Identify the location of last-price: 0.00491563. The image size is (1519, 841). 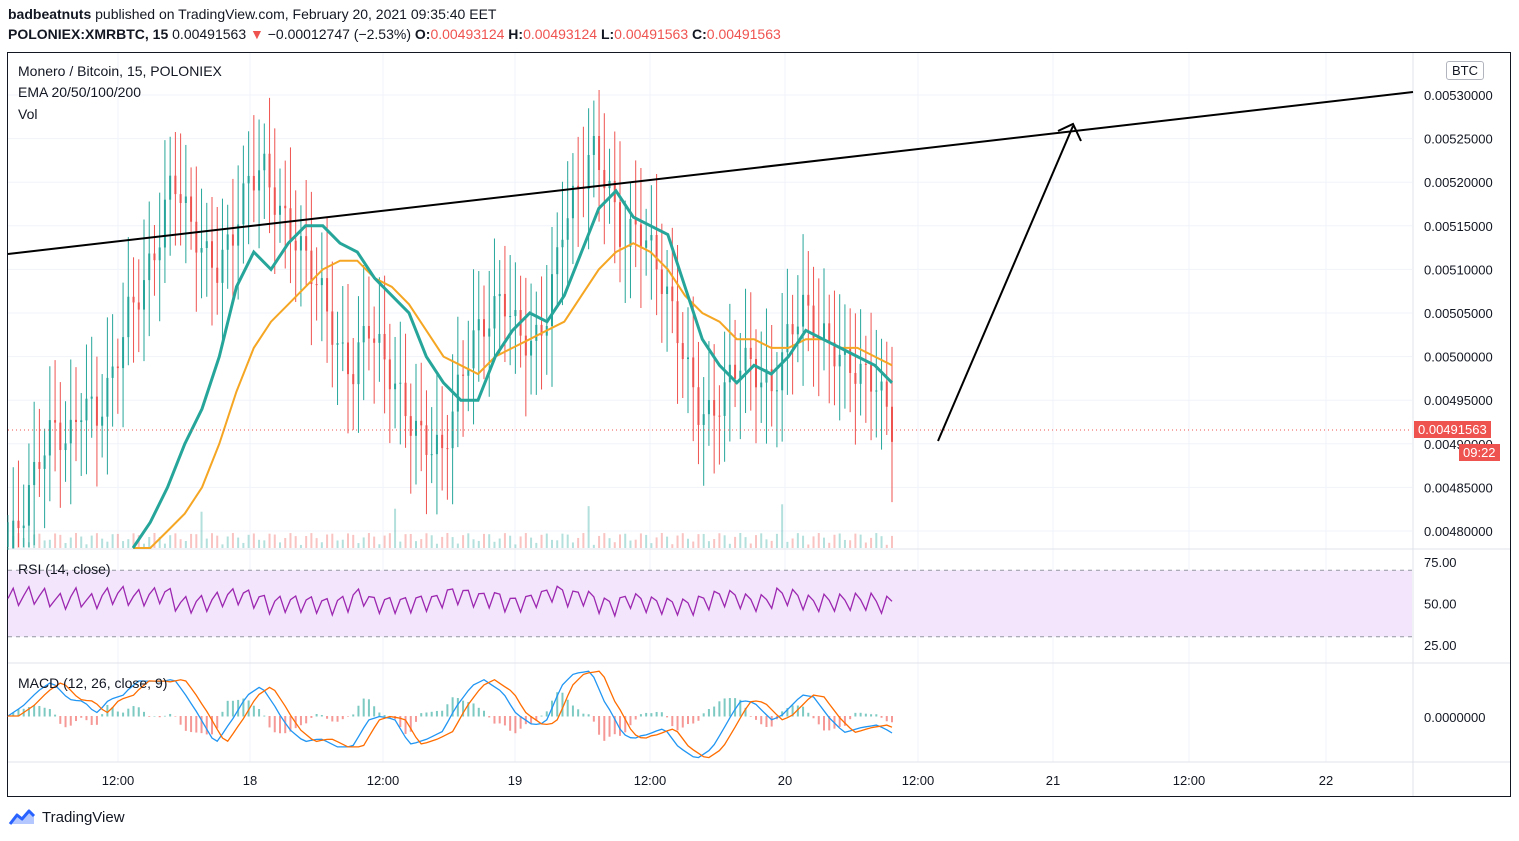
(209, 34).